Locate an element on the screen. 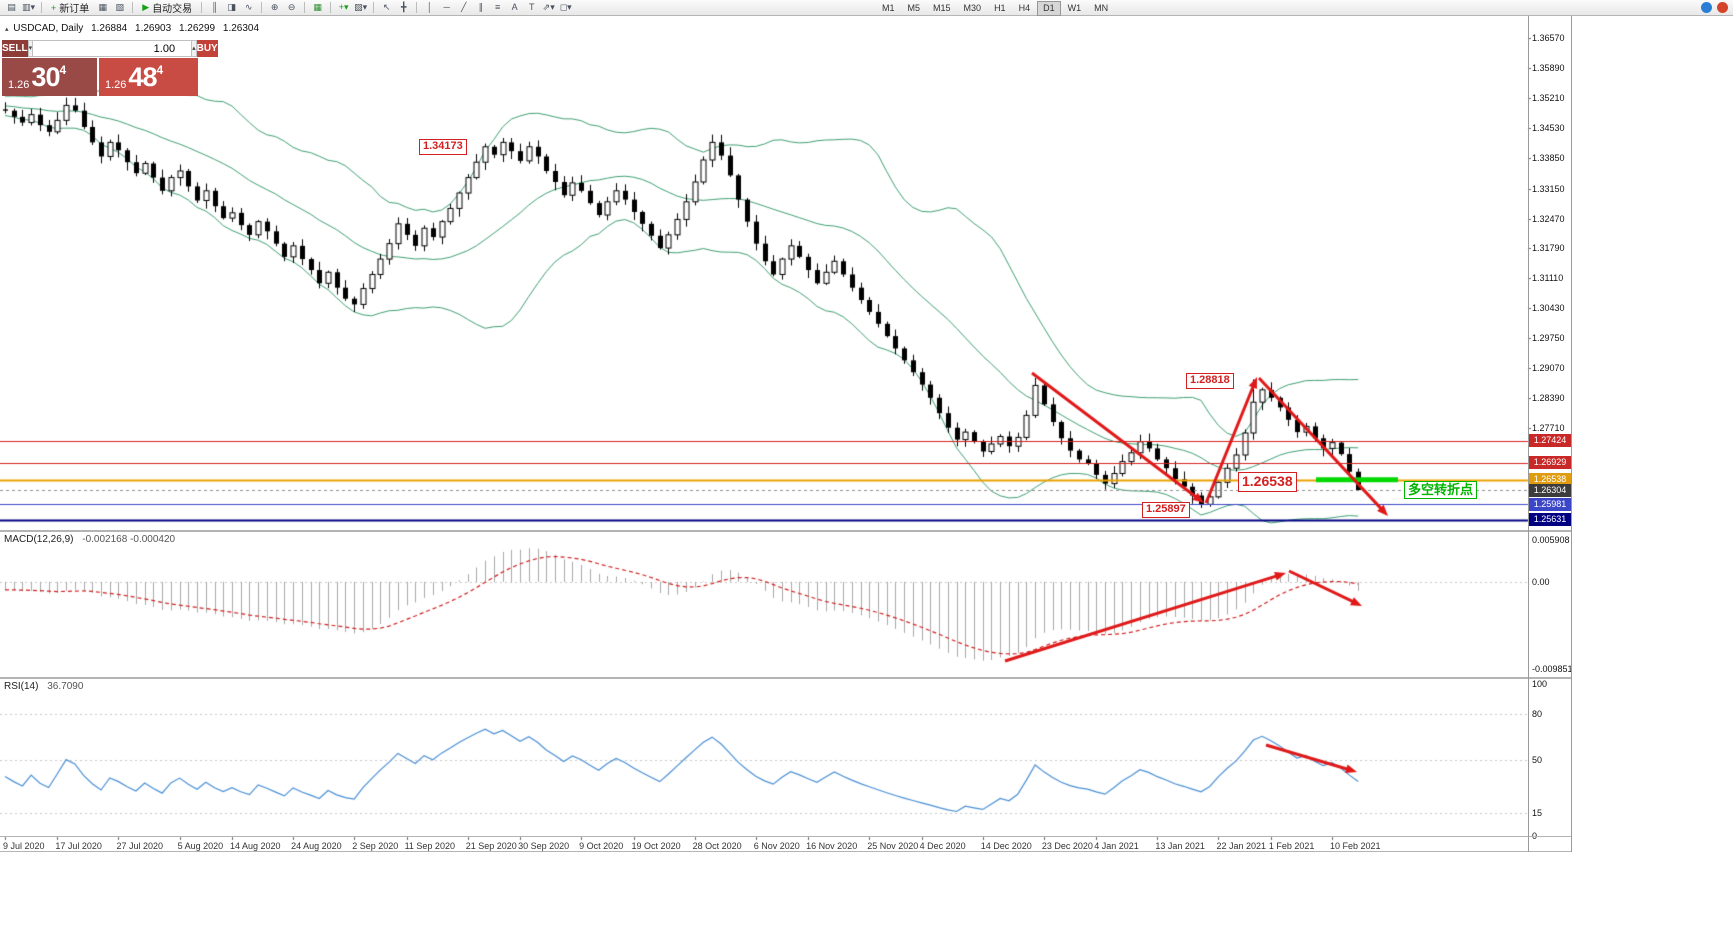  timeframe-m30-button: M30 is located at coordinates (972, 8).